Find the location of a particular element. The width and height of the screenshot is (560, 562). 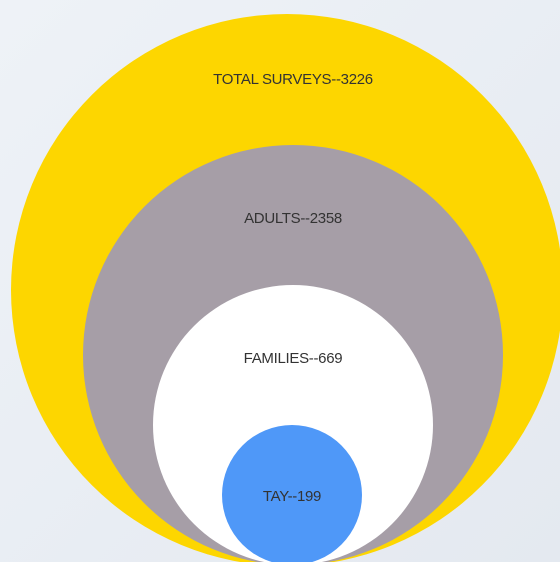

node-label: ADULTS--2358 is located at coordinates (293, 218).